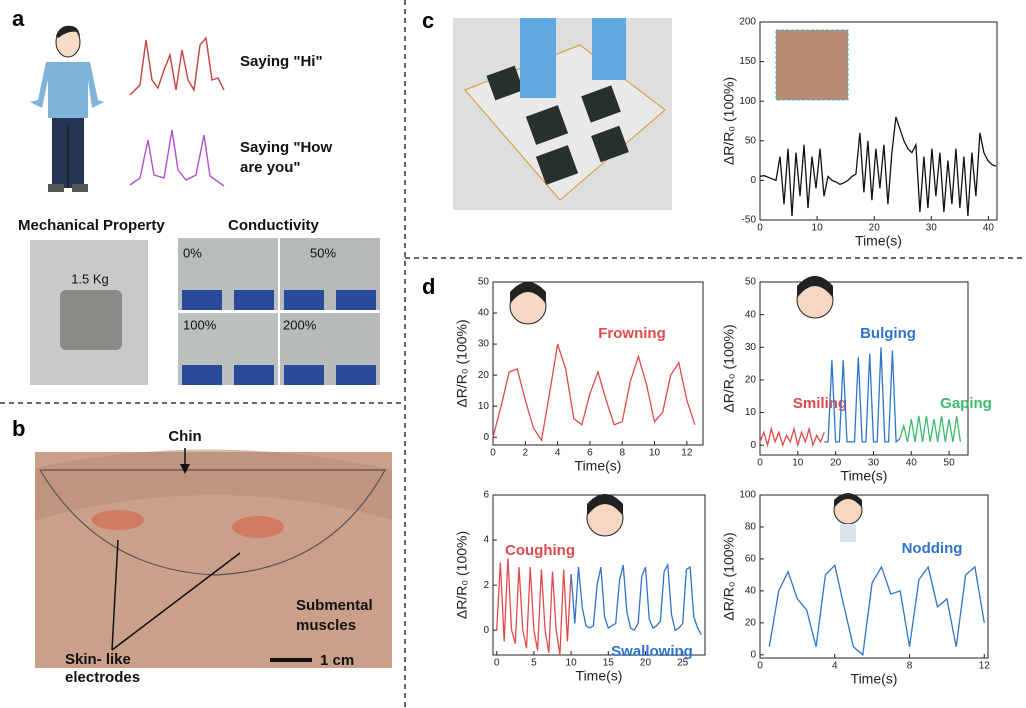 The image size is (1026, 708). Describe the element at coordinates (428, 20) in the screenshot. I see `panel-label: c` at that location.